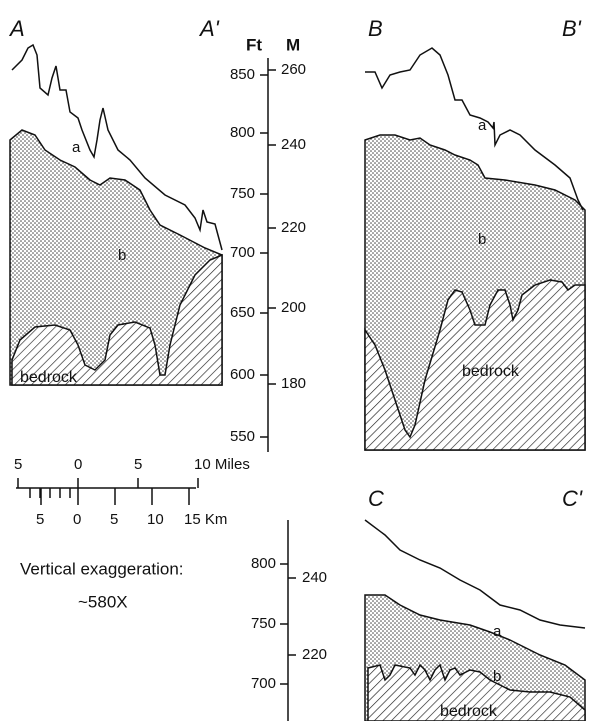 The image size is (594, 721). I want to click on scale-ticks: 5 0 5 10 Miles 5 0 5 10 15 Km, so click(132, 492).